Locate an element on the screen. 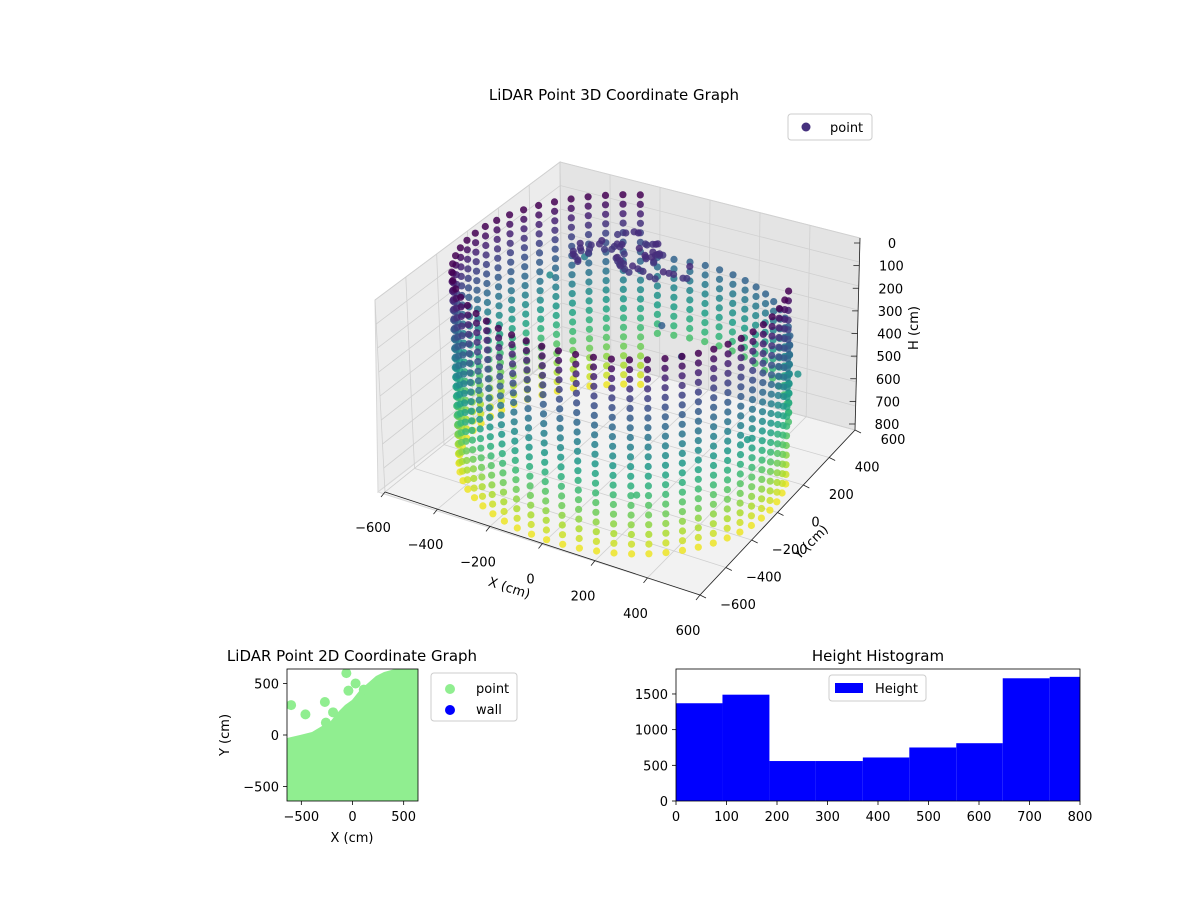 The width and height of the screenshot is (1200, 900). x-tick-label-2d: −500 is located at coordinates (301, 817).